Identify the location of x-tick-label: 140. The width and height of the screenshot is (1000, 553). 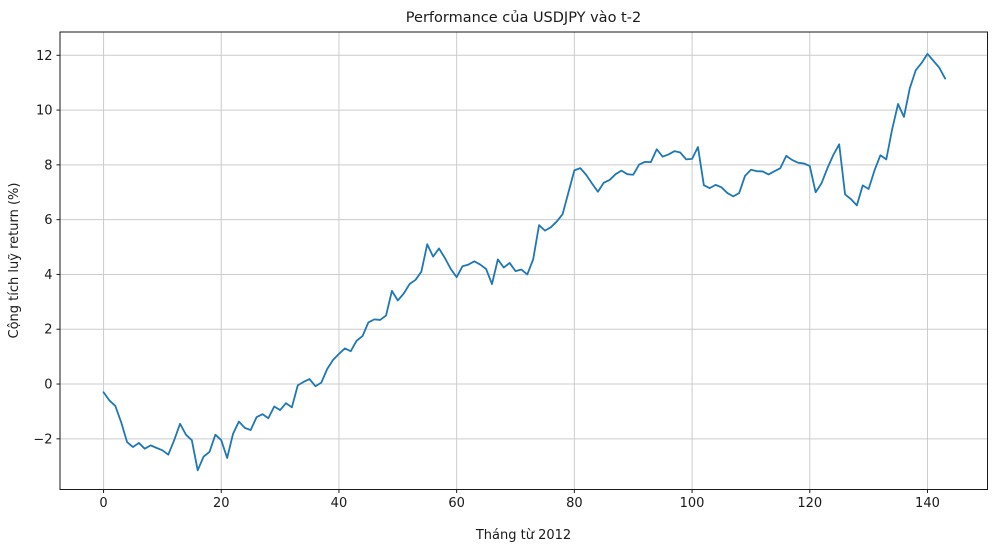
(927, 503).